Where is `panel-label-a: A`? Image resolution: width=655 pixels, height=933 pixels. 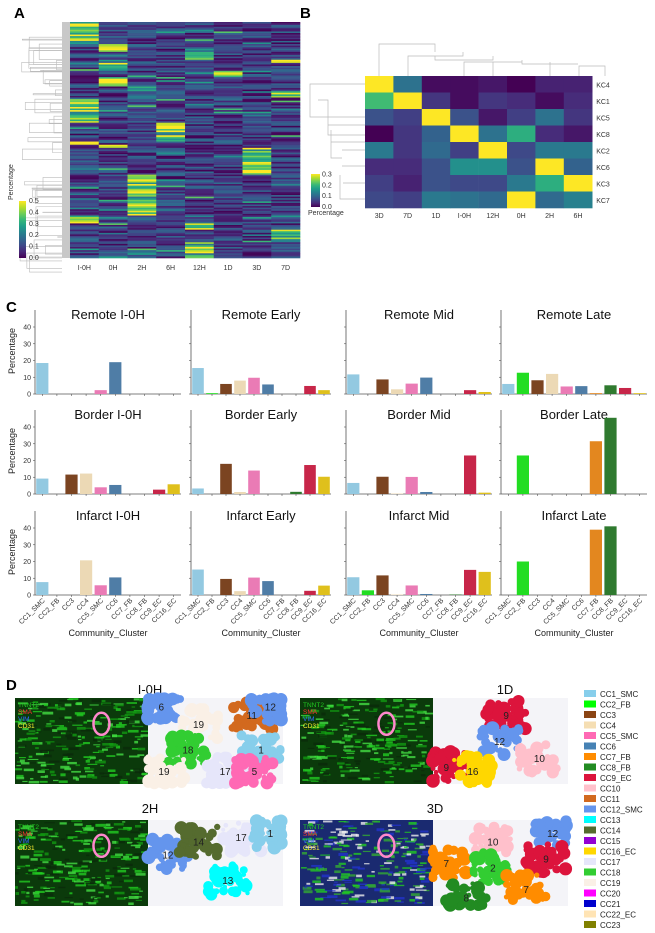 panel-label-a: A is located at coordinates (19, 13).